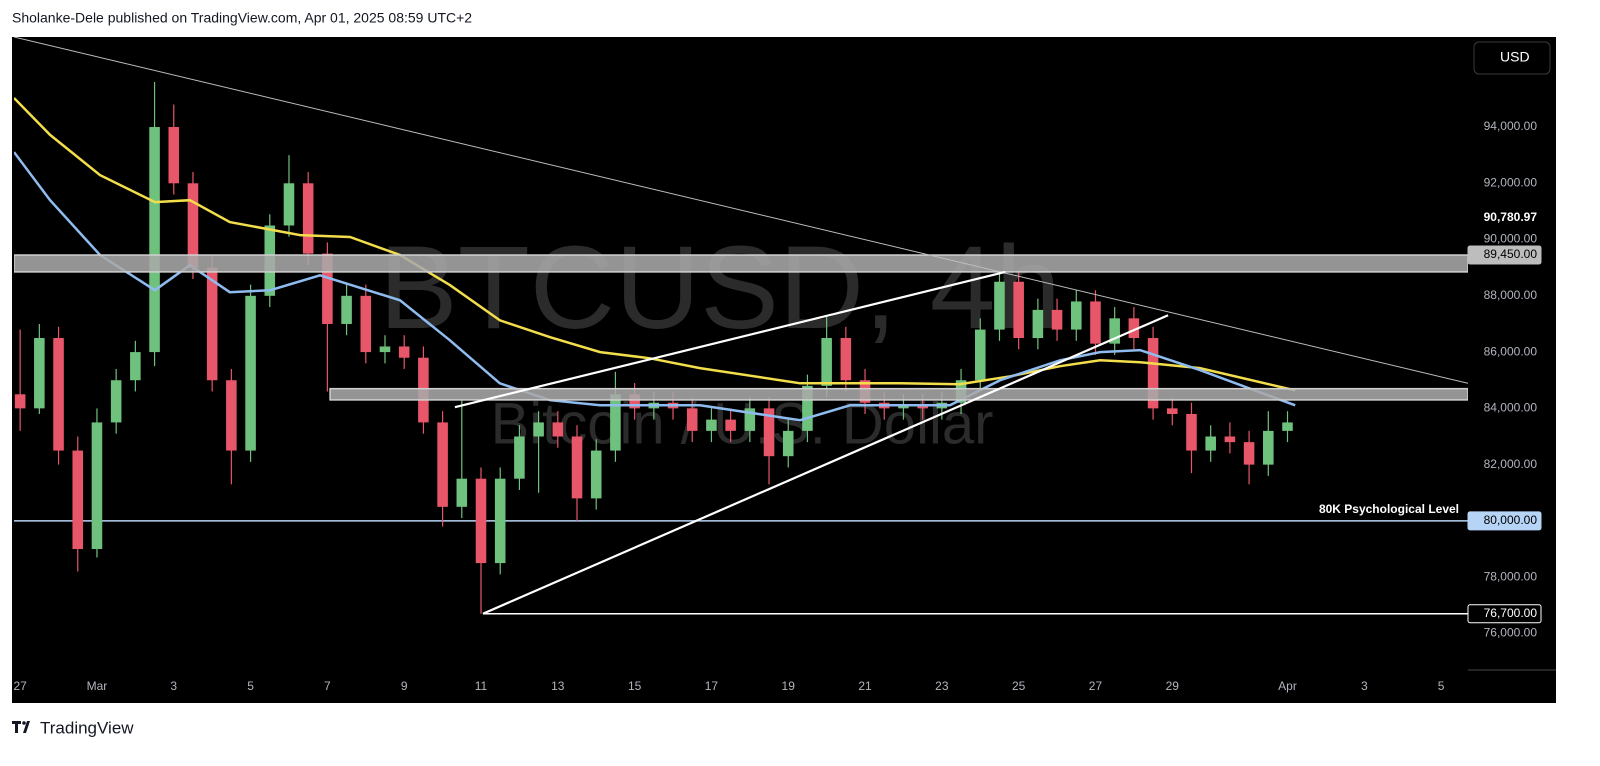 The height and width of the screenshot is (766, 1600). Describe the element at coordinates (1511, 633) in the screenshot. I see `y-tick-label: 76,000.00` at that location.